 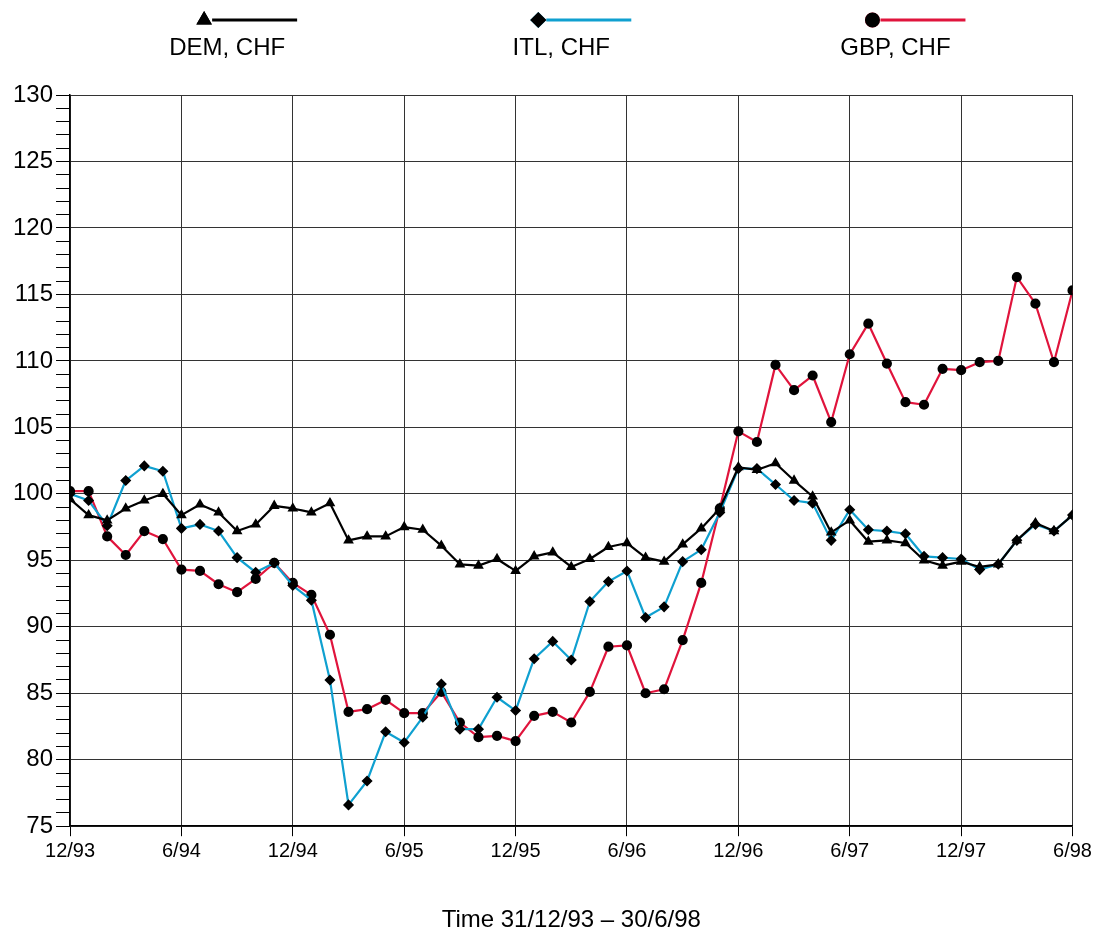 What do you see at coordinates (40, 758) in the screenshot?
I see `y-tick-label: 80` at bounding box center [40, 758].